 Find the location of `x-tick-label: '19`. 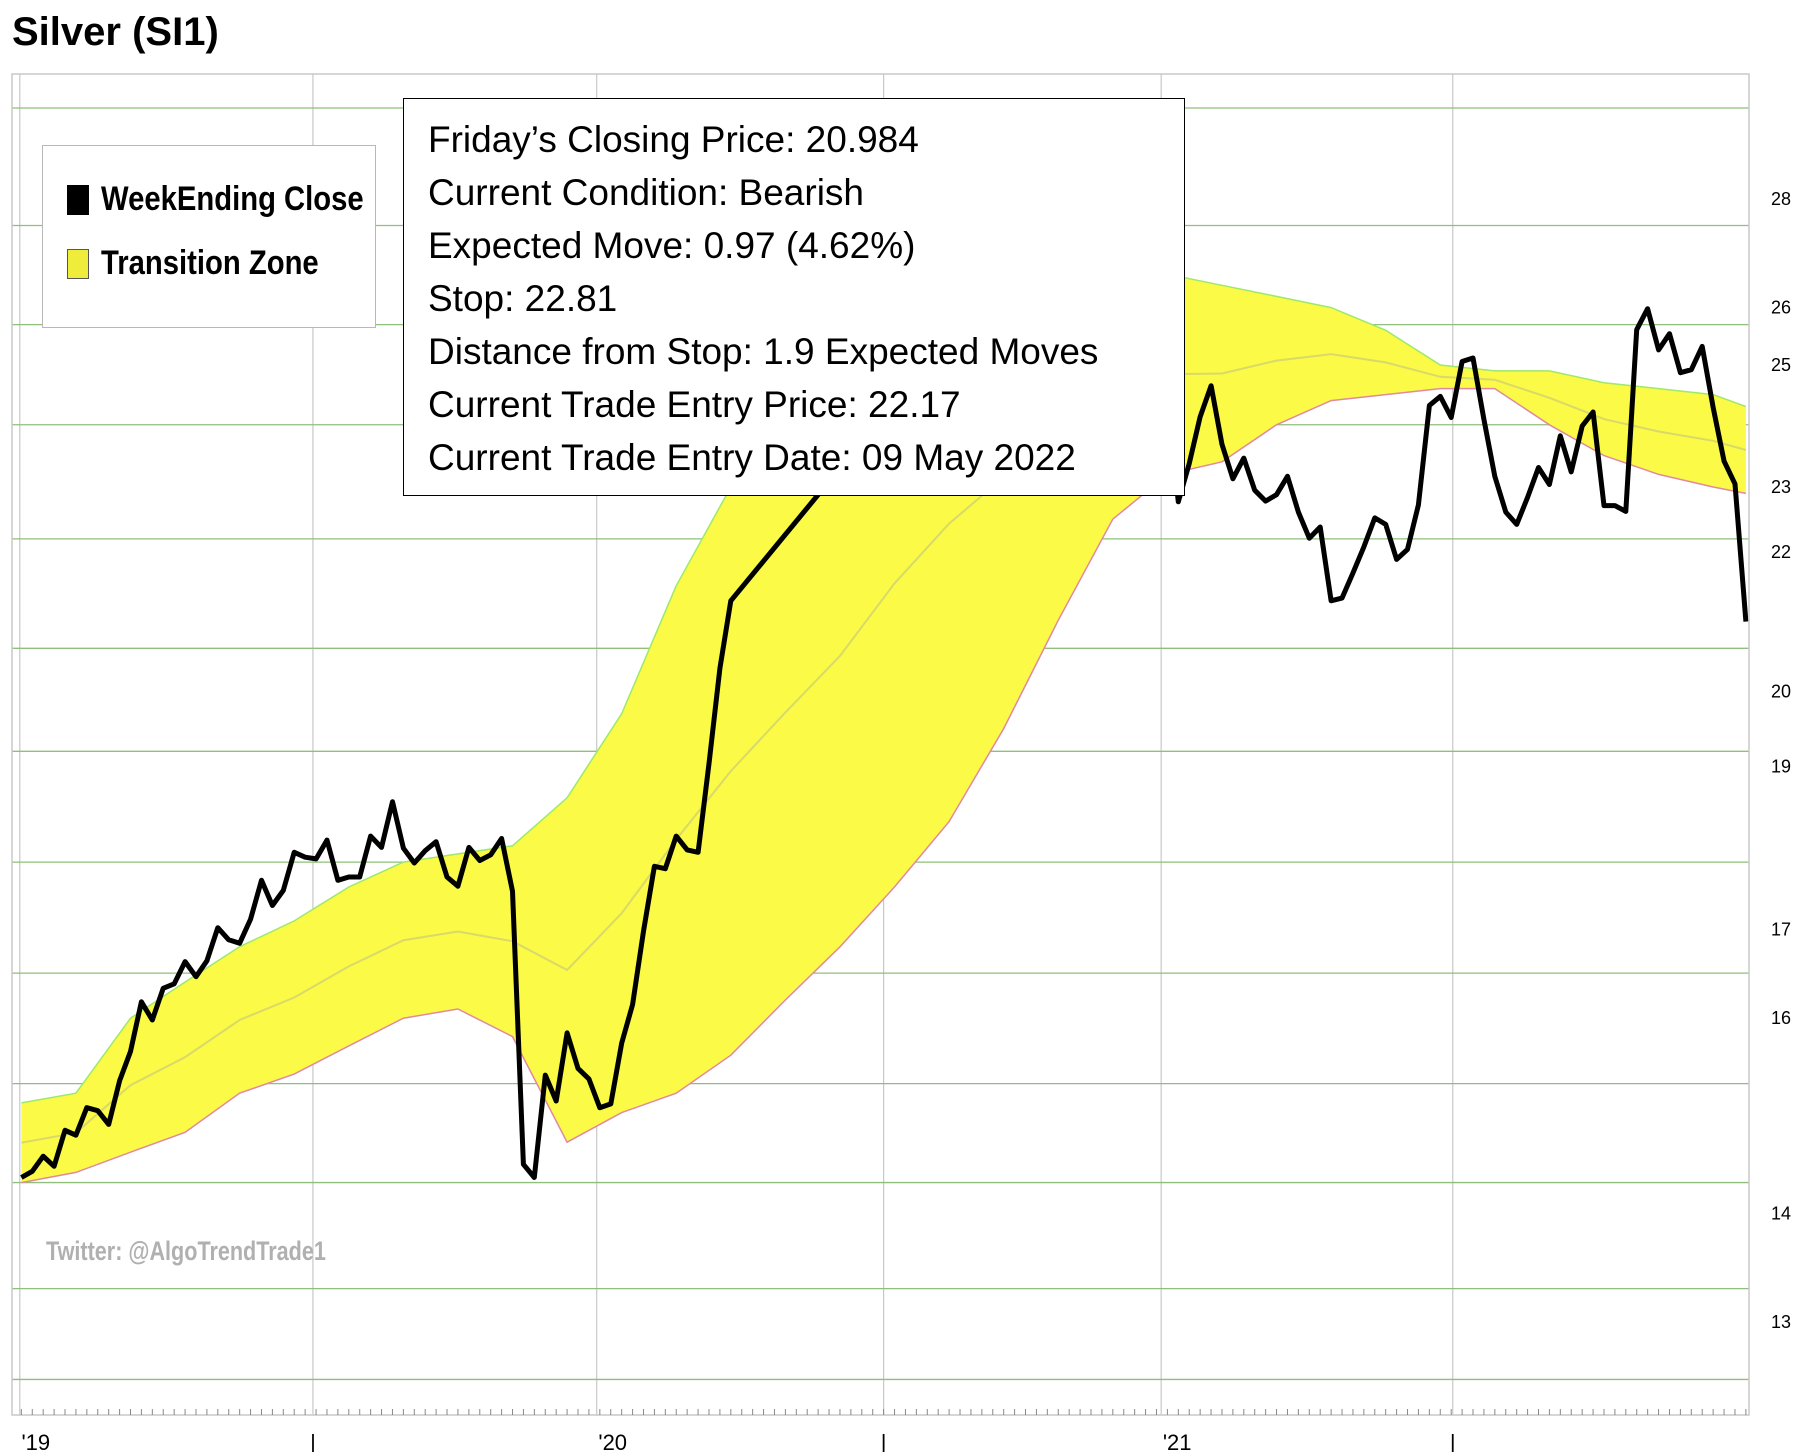

x-tick-label: '19 is located at coordinates (35, 1441).